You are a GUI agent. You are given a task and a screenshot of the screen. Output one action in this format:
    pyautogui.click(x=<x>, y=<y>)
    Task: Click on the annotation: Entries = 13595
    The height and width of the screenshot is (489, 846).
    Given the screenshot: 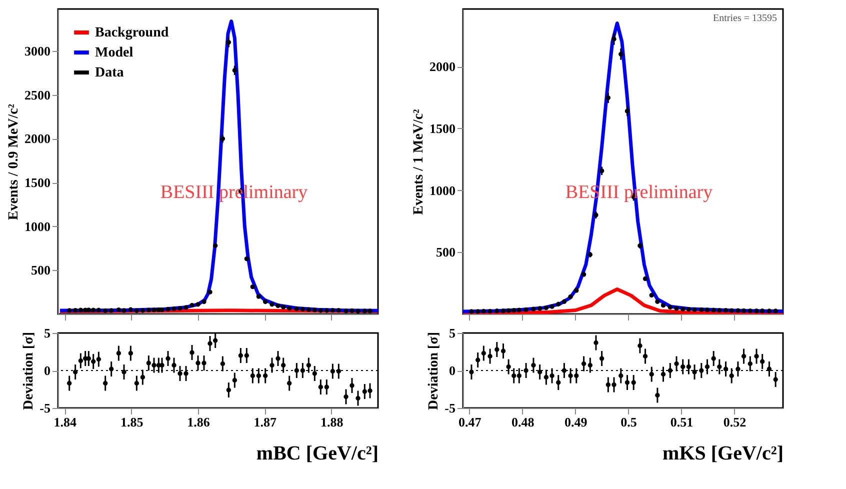 What is the action you would take?
    pyautogui.click(x=745, y=18)
    